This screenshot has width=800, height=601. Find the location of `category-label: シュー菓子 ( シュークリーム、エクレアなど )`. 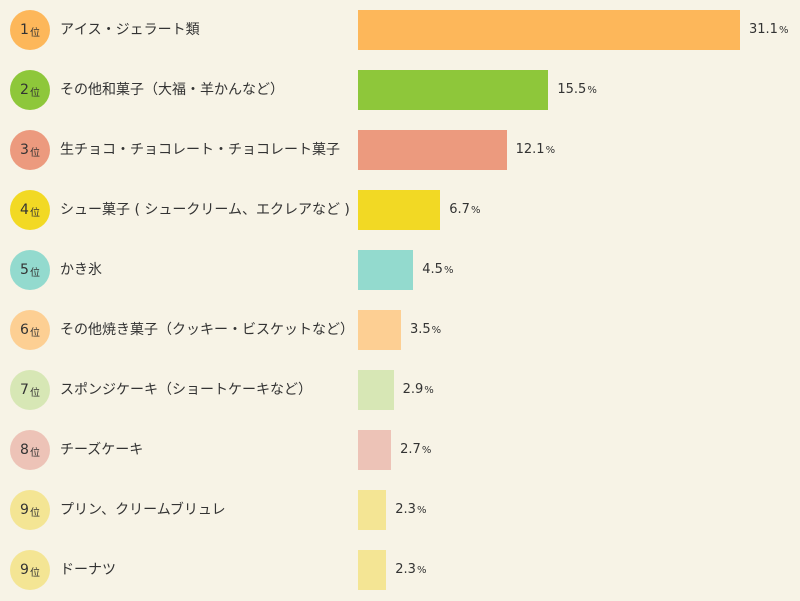

category-label: シュー菓子 ( シュークリーム、エクレアなど ) is located at coordinates (205, 210).